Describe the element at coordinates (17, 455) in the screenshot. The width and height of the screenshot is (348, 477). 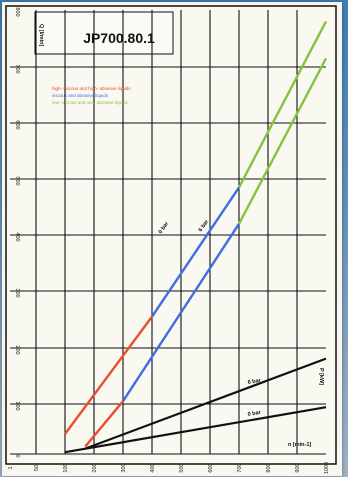
I see `y-tick-label-0: 0` at that location.